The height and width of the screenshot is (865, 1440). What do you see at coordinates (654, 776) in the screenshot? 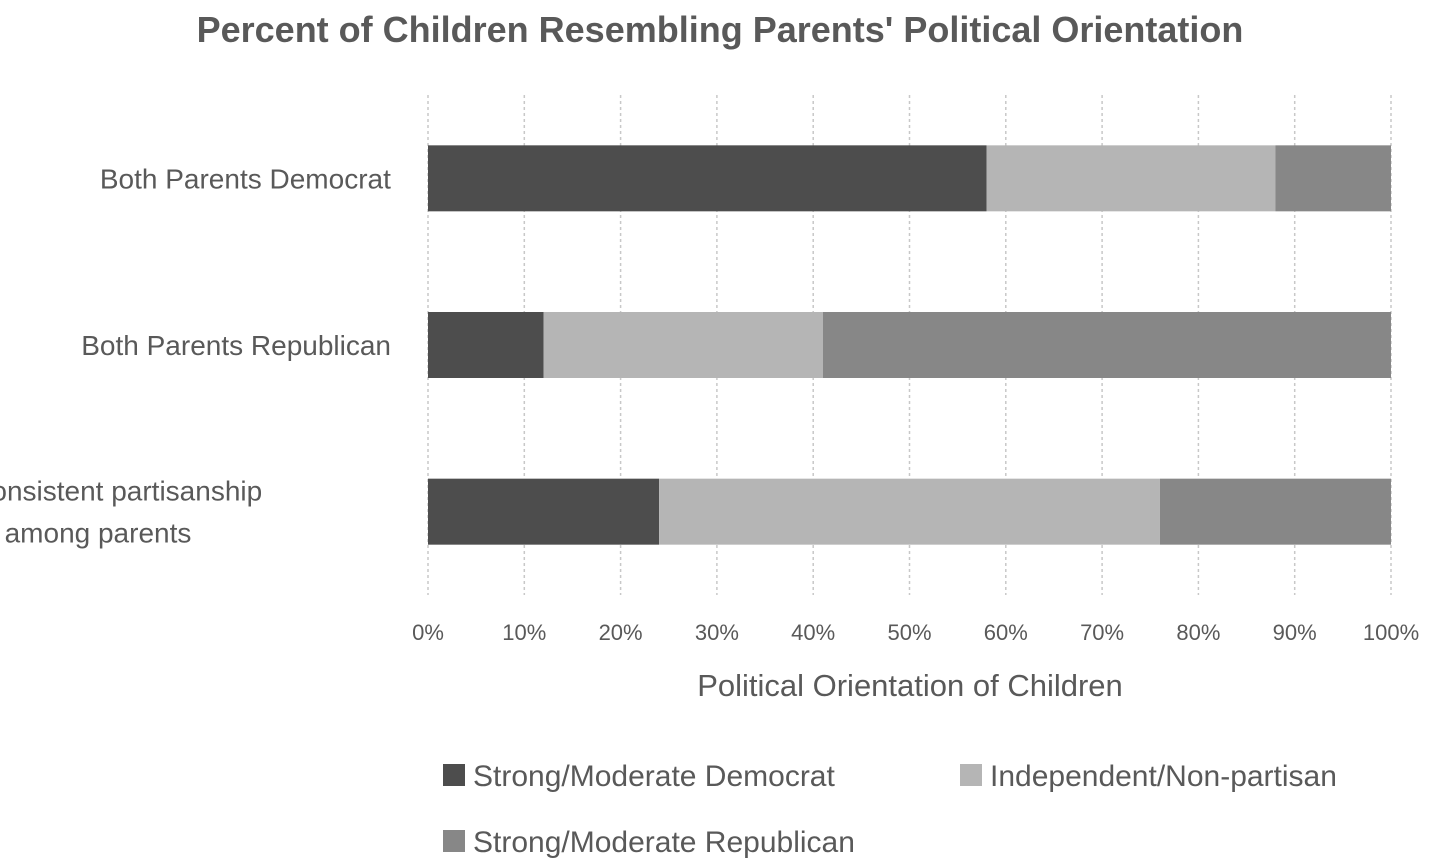
I see `legend-label: Strong/Moderate Democrat` at bounding box center [654, 776].